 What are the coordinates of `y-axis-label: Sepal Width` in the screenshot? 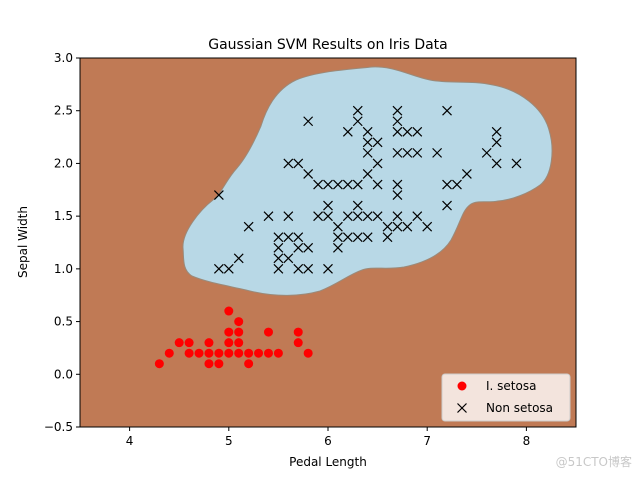 It's located at (23, 242).